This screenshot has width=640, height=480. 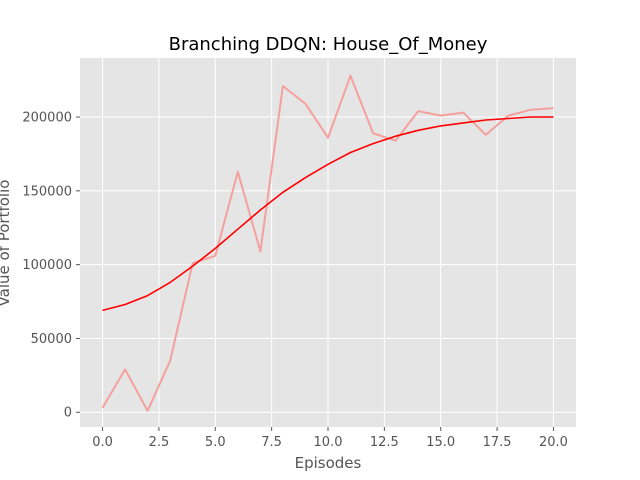 I want to click on x-tick-label: 20.0, so click(x=553, y=442).